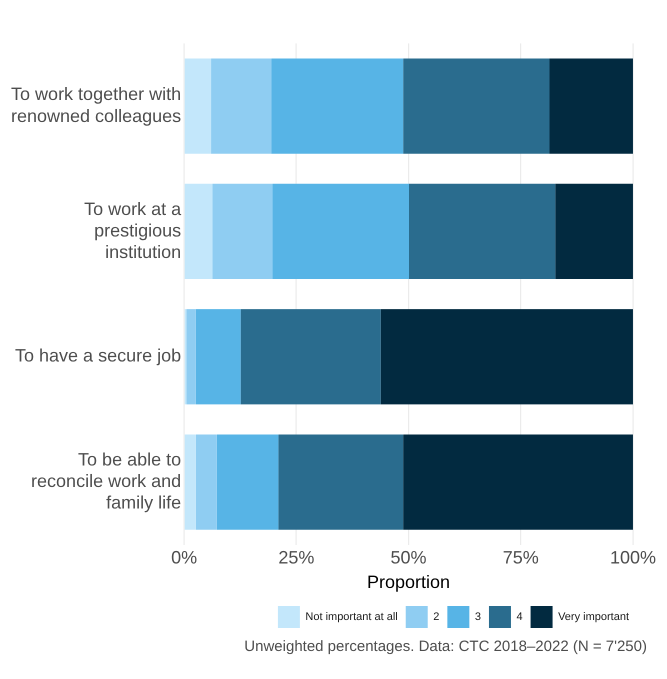  Describe the element at coordinates (633, 558) in the screenshot. I see `x-tick-label: 100%` at that location.